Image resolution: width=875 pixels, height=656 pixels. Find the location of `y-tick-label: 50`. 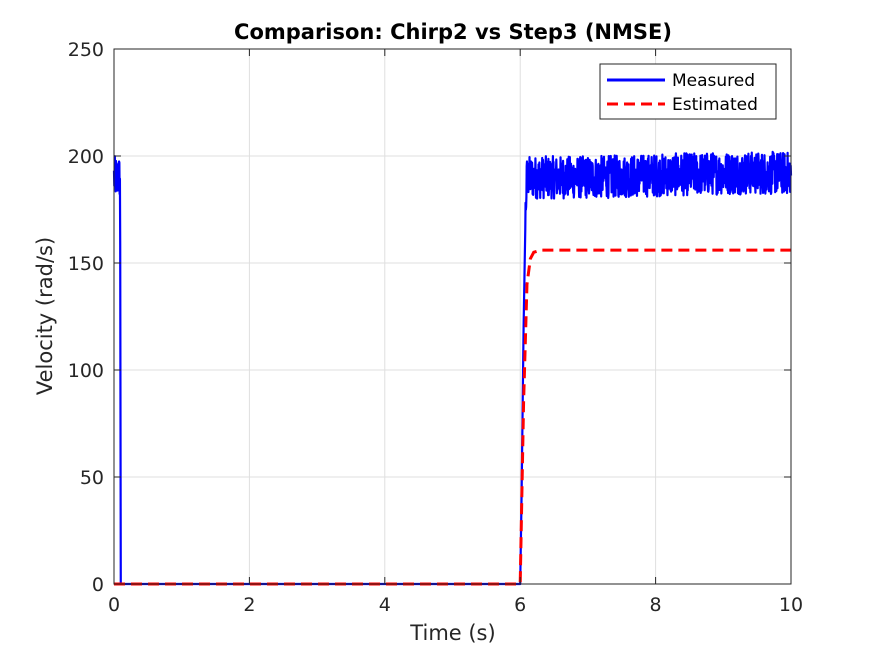

y-tick-label: 50 is located at coordinates (92, 478).